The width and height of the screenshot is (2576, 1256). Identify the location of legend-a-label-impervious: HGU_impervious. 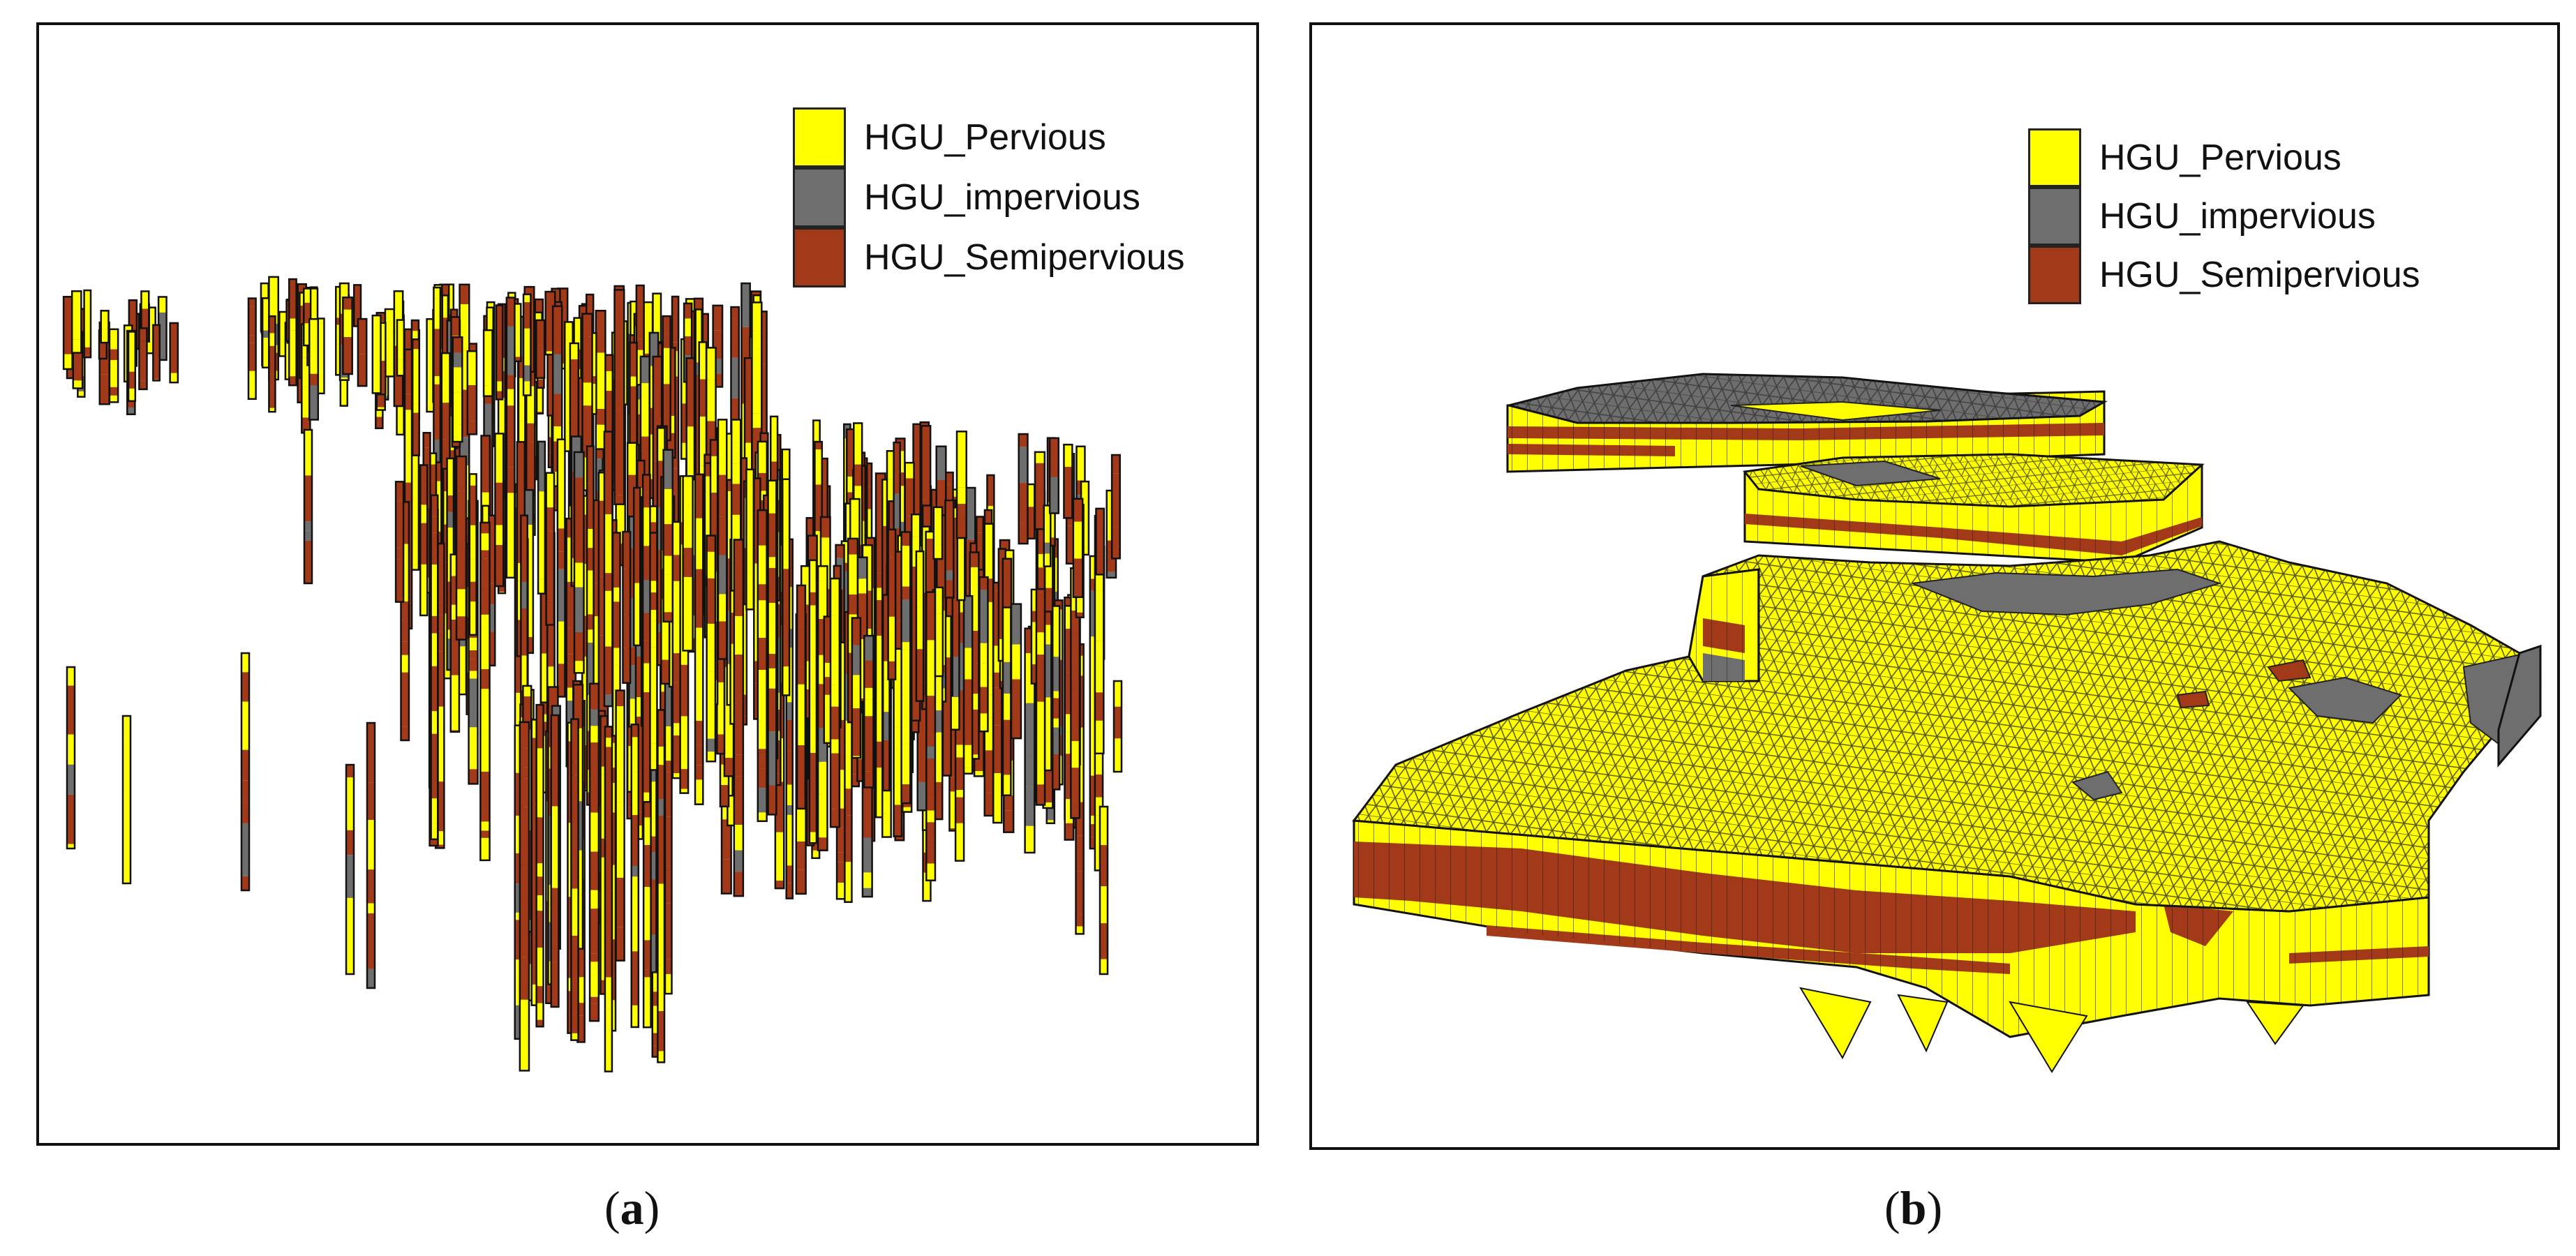
(1002, 198).